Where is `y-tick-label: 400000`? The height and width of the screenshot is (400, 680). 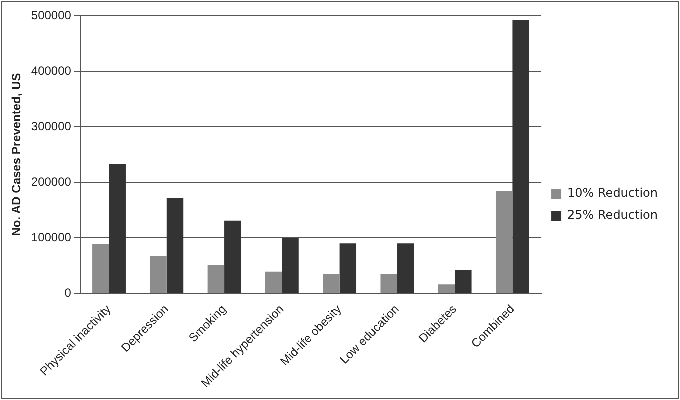 y-tick-label: 400000 is located at coordinates (51, 71).